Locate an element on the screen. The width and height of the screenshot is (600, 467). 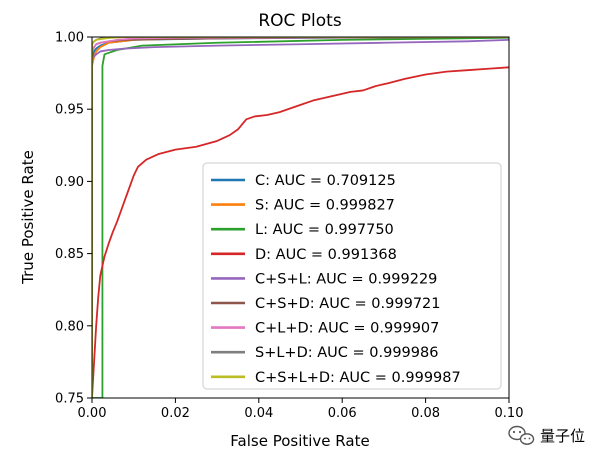
y-tick-label: 0.75 is located at coordinates (69, 399).